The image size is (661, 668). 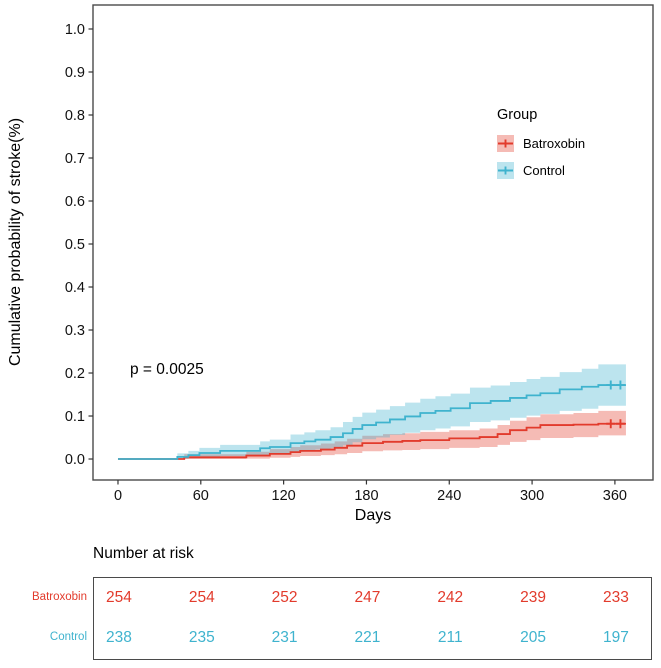 I want to click on y-tick-label: 0.2, so click(x=75, y=374).